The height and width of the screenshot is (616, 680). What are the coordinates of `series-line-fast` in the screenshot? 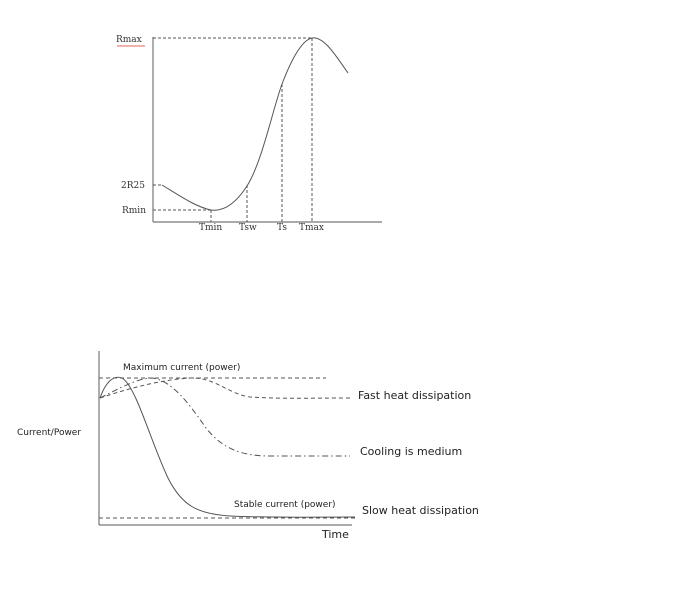 It's located at (225, 388).